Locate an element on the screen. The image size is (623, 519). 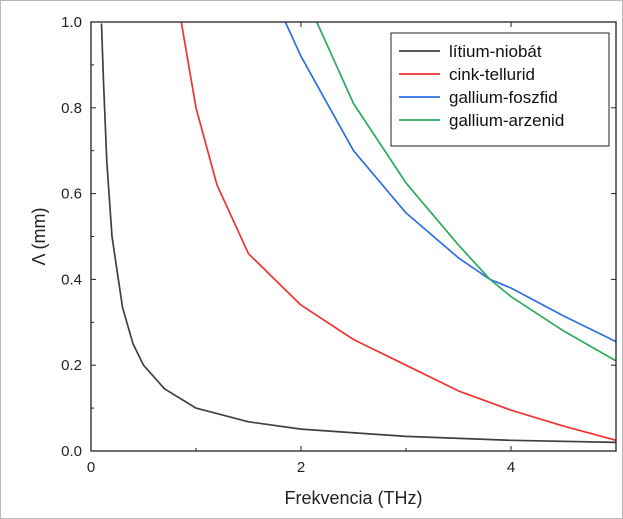
y-tick-label: 1.0 is located at coordinates (71, 22).